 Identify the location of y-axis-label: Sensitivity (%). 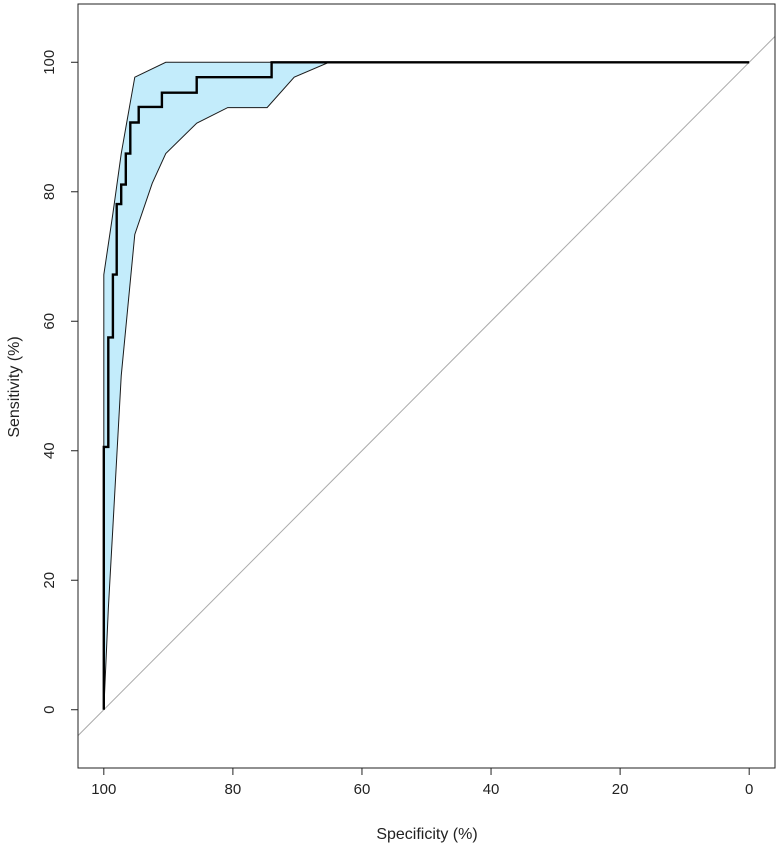
(14, 386).